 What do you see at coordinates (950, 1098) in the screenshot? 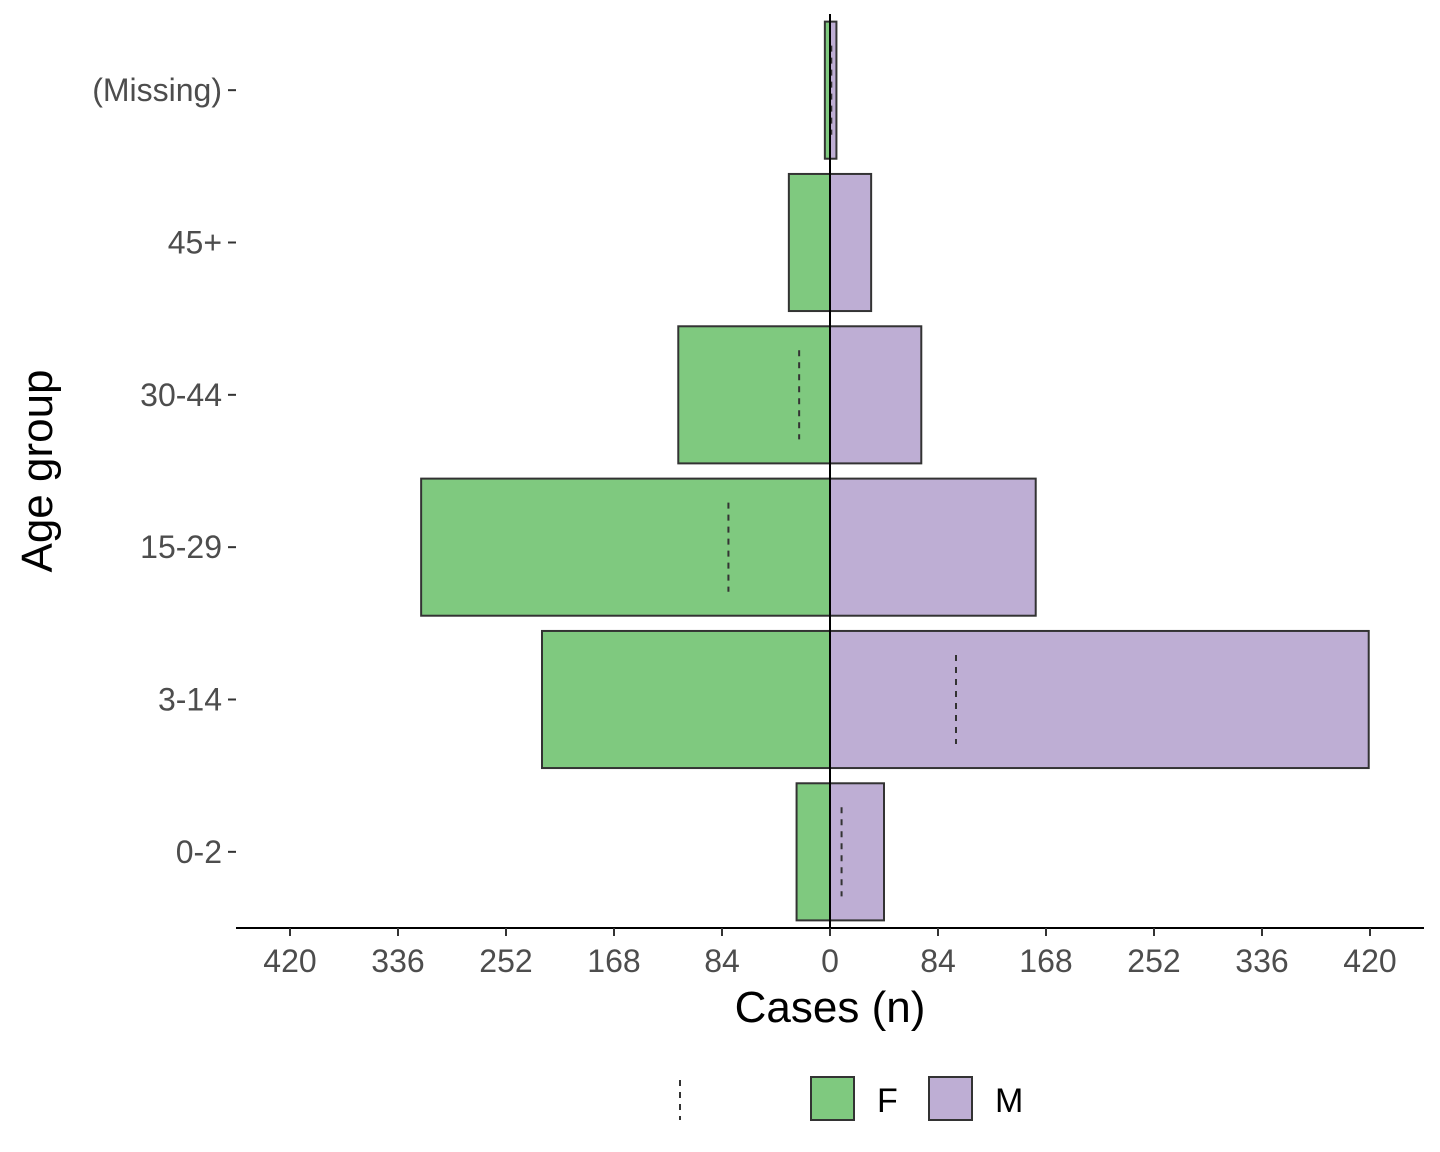
I see `legend-key-m` at bounding box center [950, 1098].